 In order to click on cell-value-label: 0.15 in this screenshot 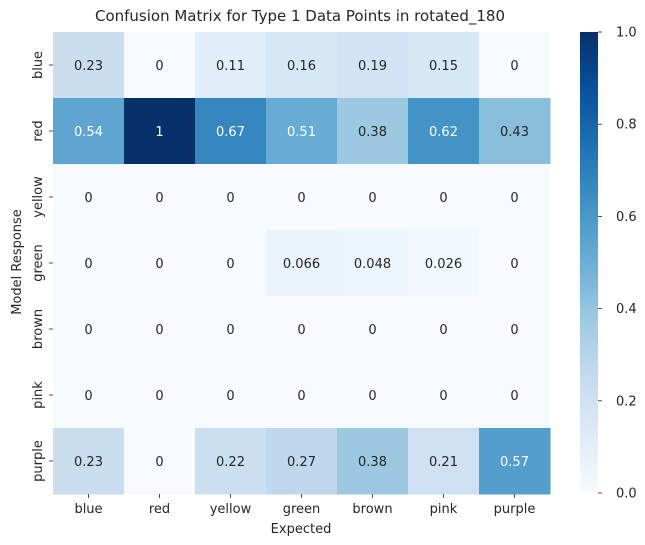, I will do `click(443, 66)`.